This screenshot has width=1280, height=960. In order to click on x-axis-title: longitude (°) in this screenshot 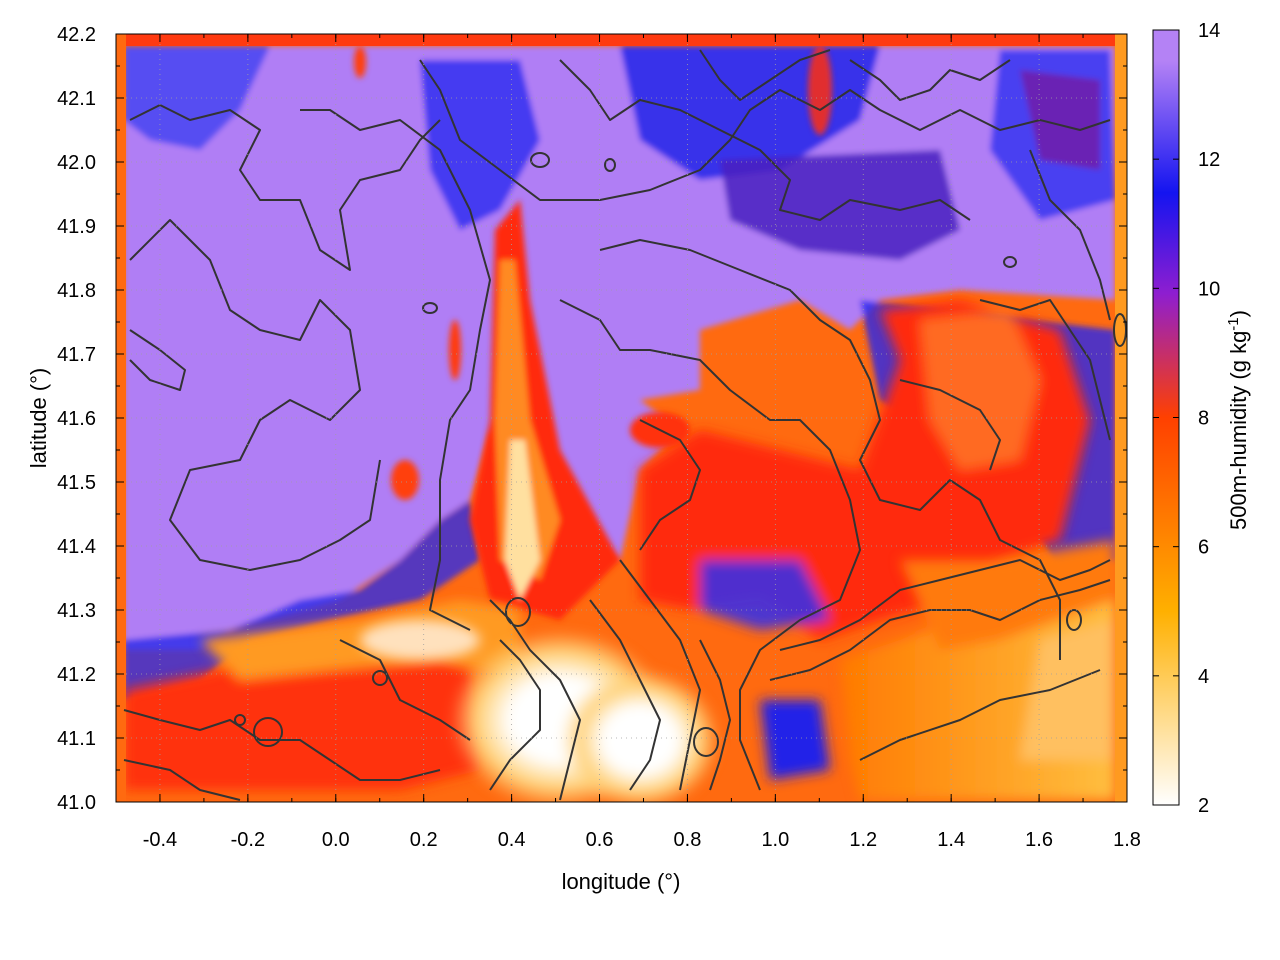, I will do `click(621, 881)`.